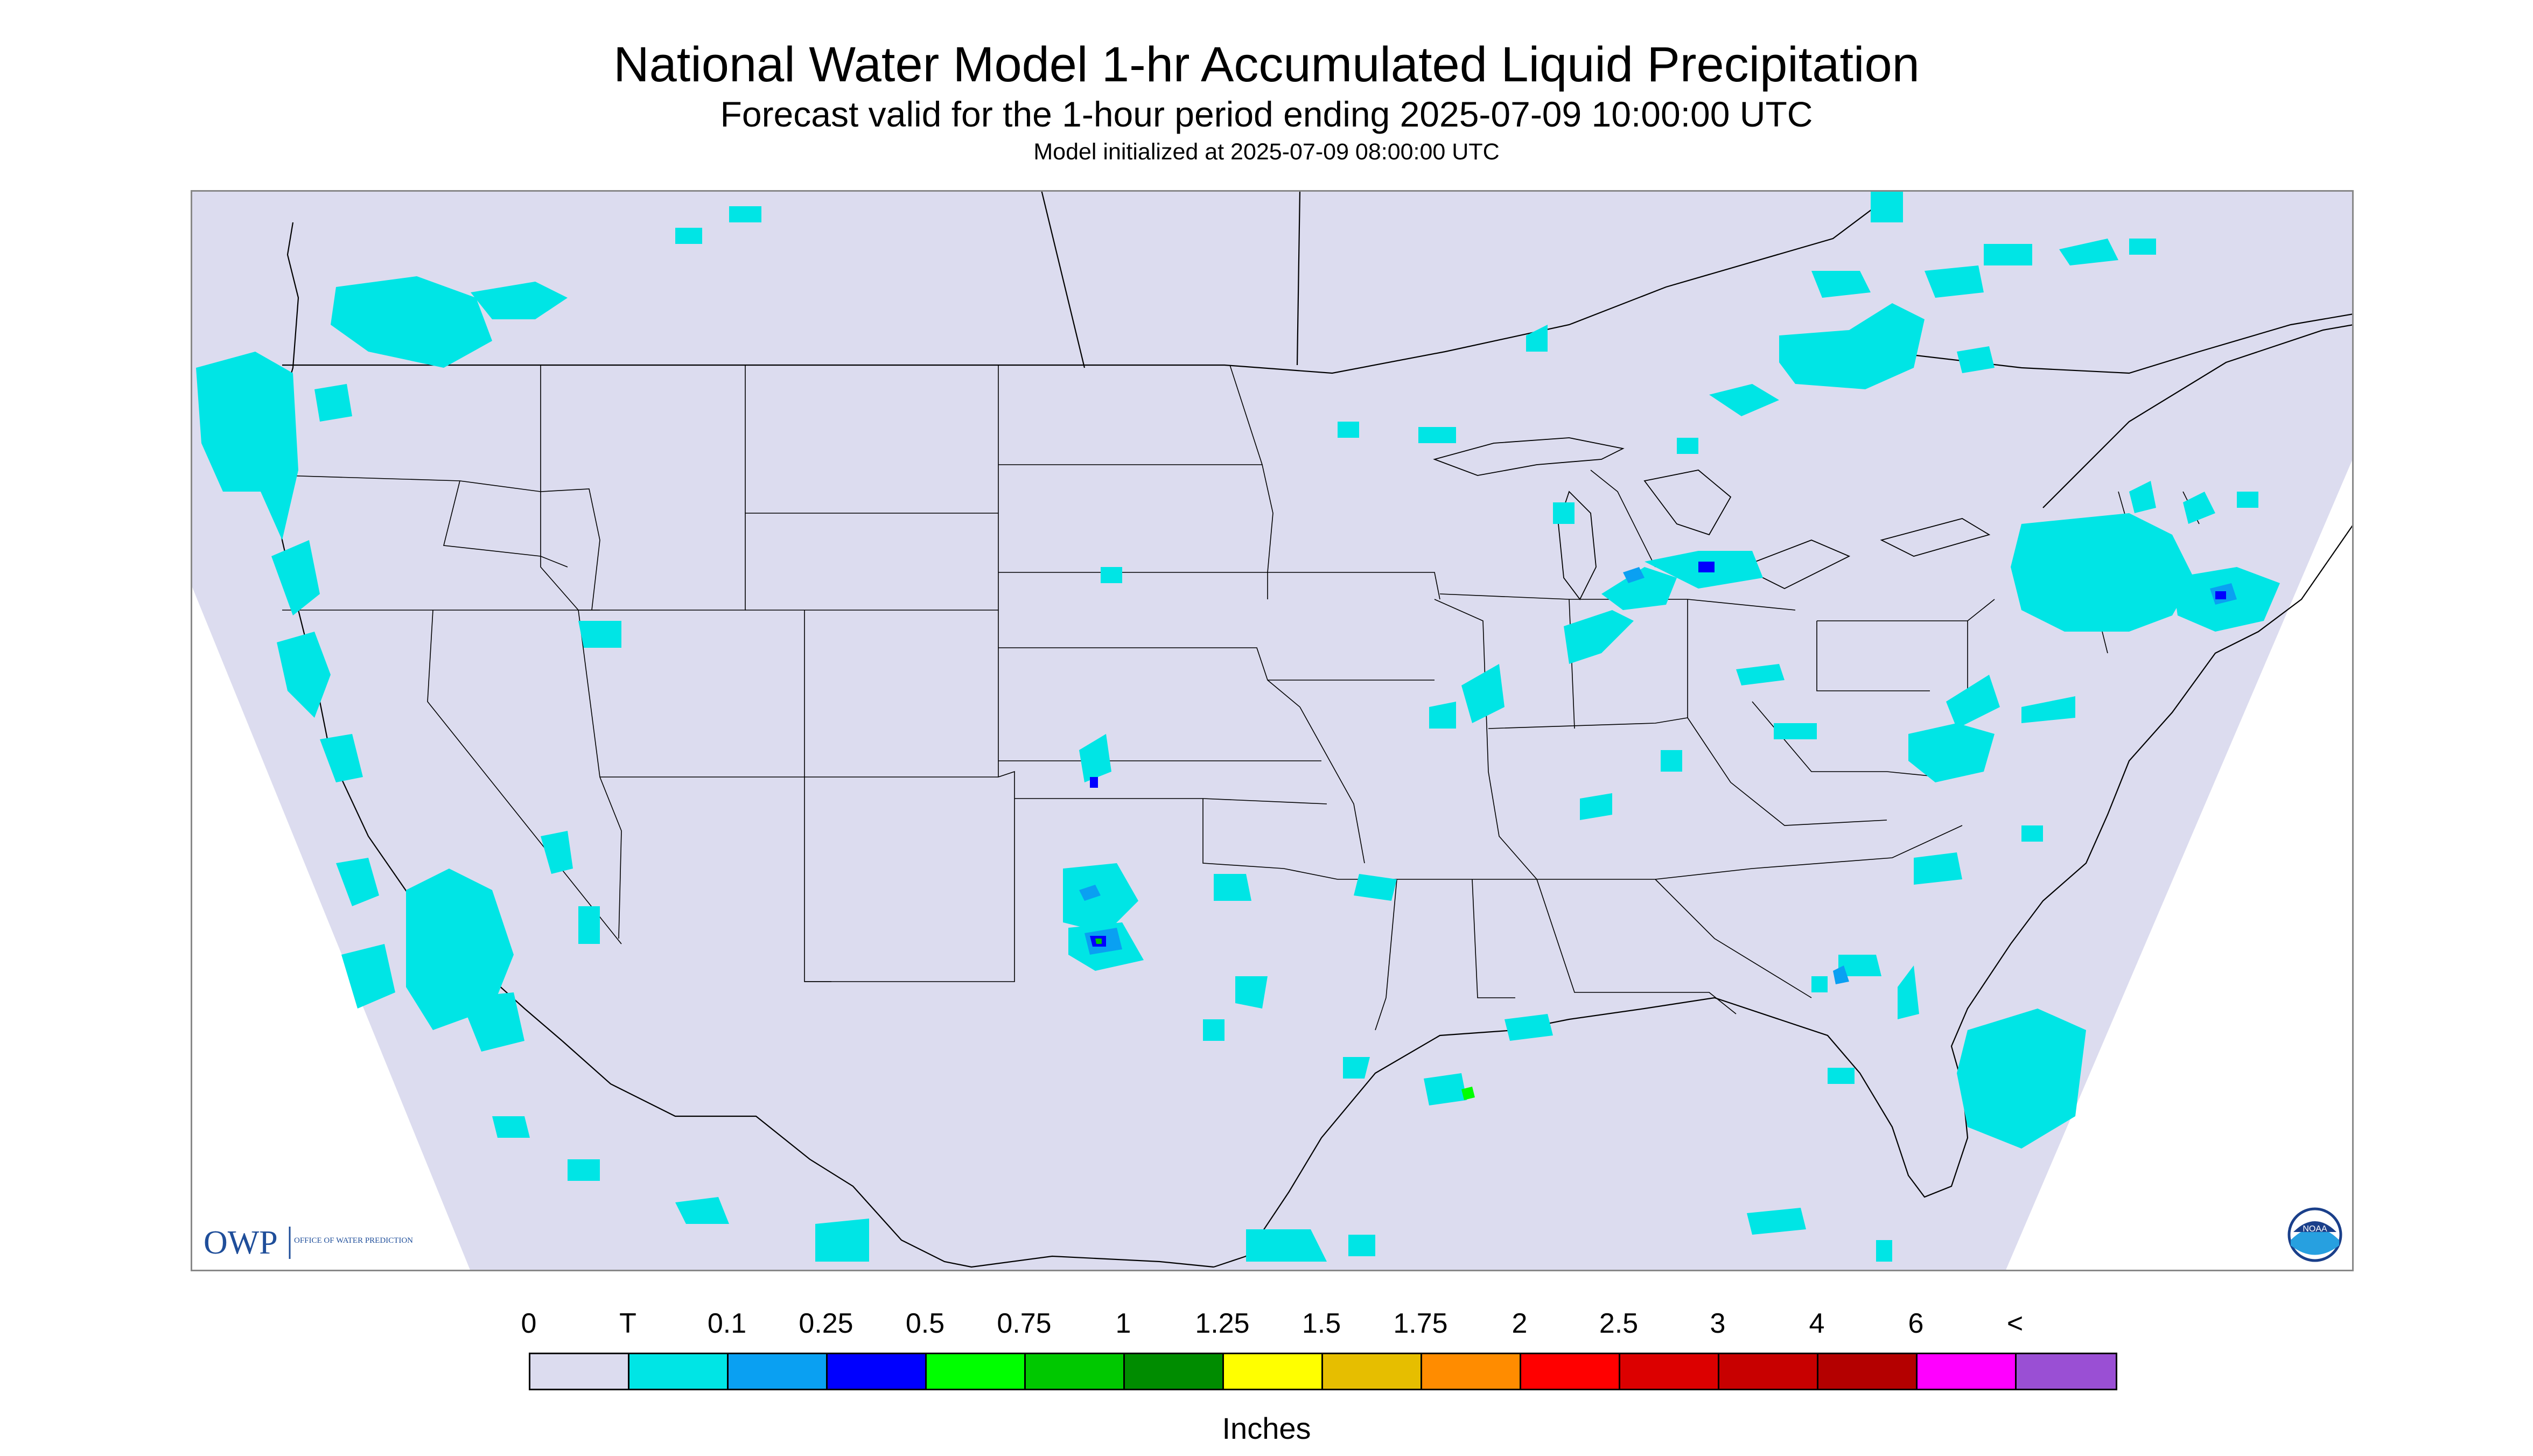 The width and height of the screenshot is (2533, 1456). What do you see at coordinates (1520, 1323) in the screenshot?
I see `legend-tick-label: 2` at bounding box center [1520, 1323].